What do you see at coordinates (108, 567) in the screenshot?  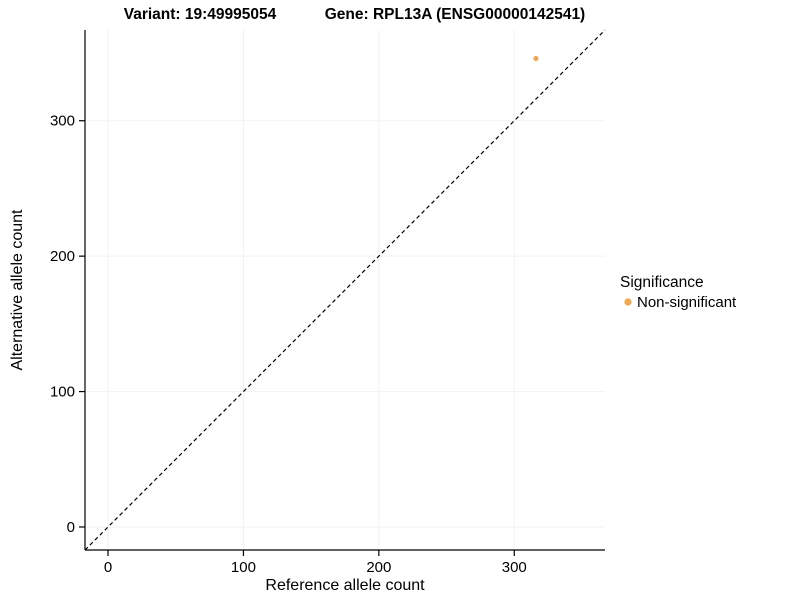 I see `x-tick-label: 0` at bounding box center [108, 567].